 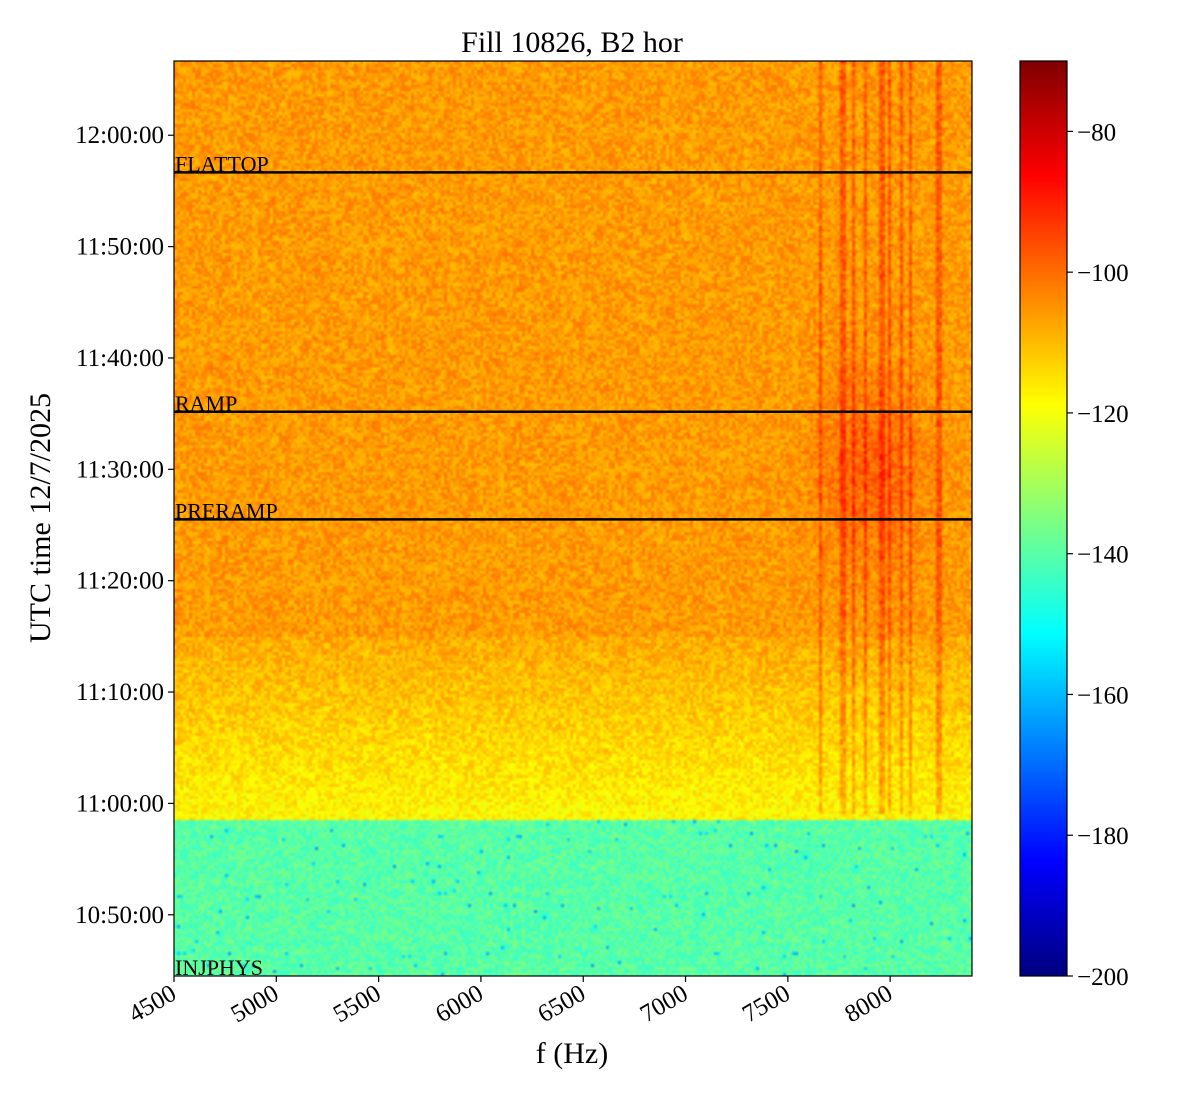 What do you see at coordinates (120, 803) in the screenshot?
I see `y-tick-label: 11:00:00` at bounding box center [120, 803].